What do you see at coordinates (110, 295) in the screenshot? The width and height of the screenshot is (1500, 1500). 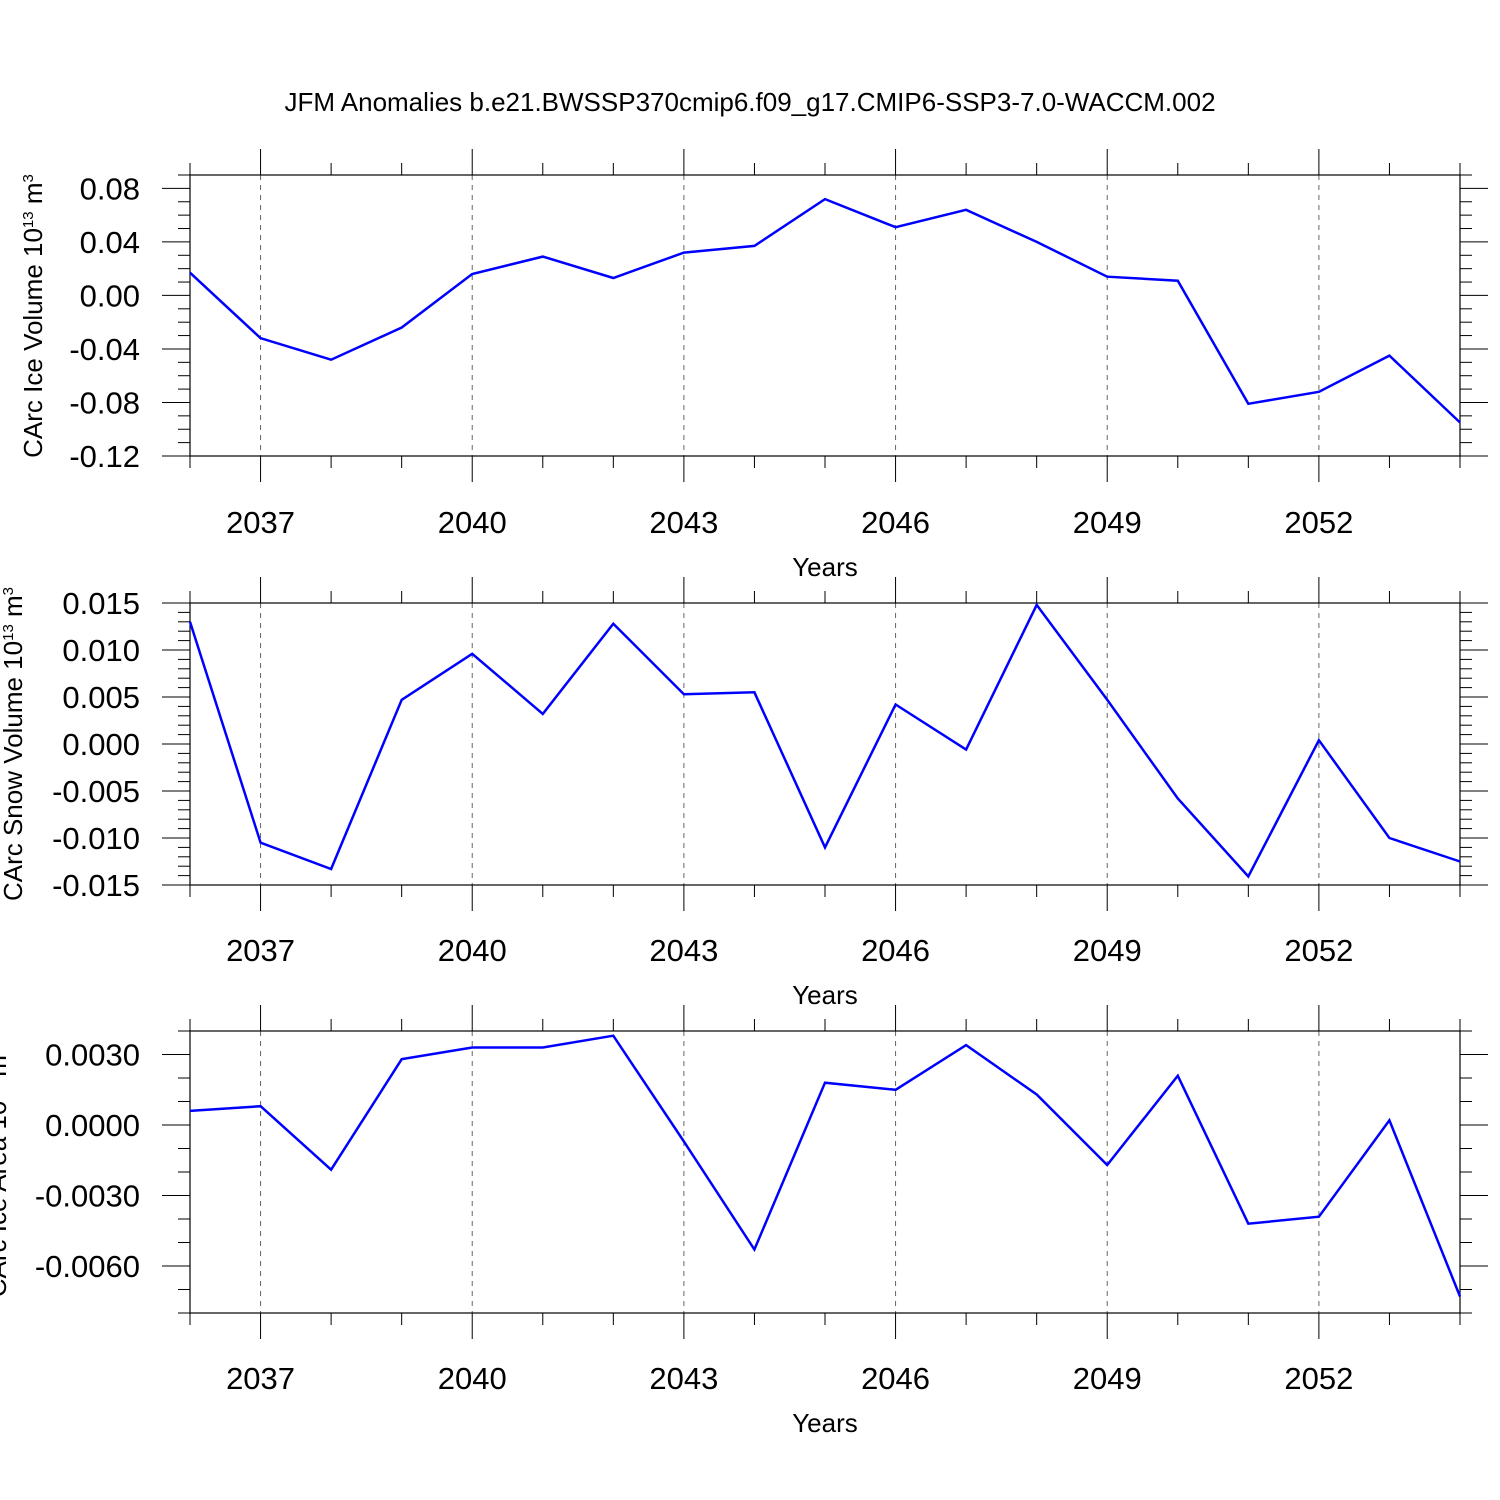 I see `y-tick-label: 0.00` at bounding box center [110, 295].